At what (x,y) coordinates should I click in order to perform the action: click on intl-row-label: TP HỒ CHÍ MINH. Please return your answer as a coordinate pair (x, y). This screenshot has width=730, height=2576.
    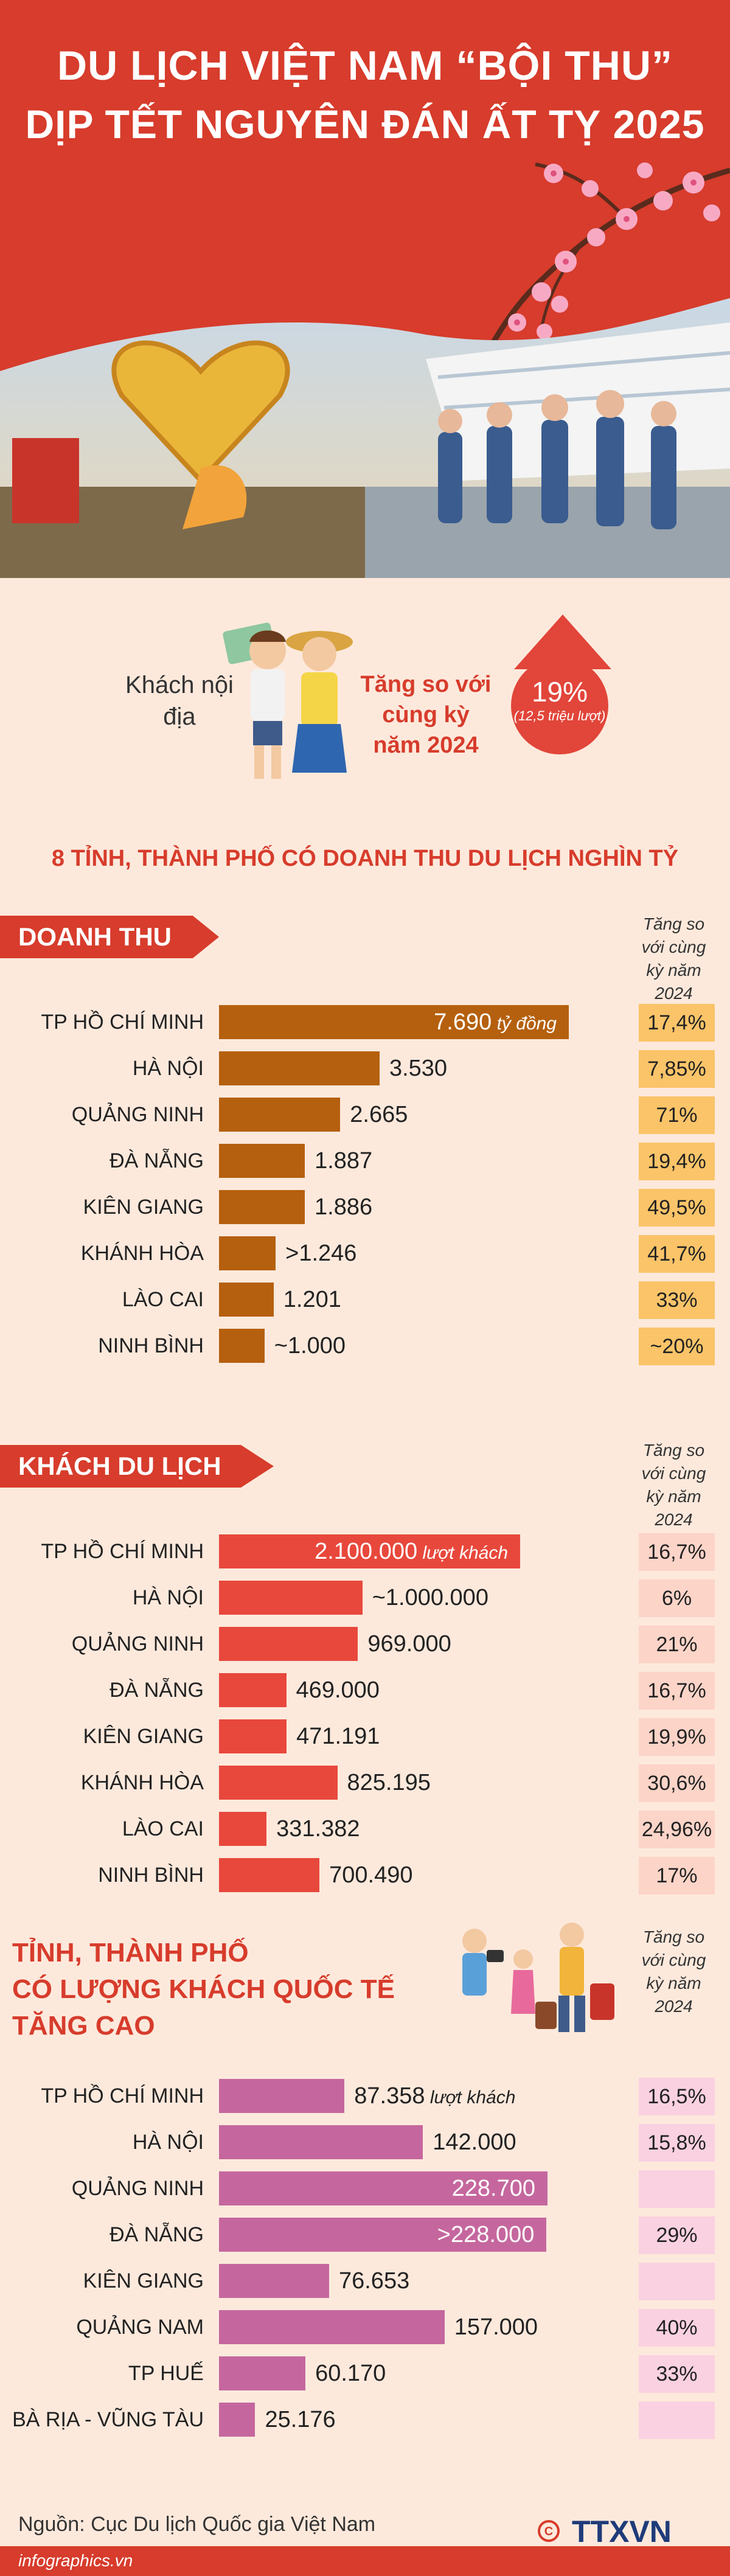
    Looking at the image, I should click on (122, 2096).